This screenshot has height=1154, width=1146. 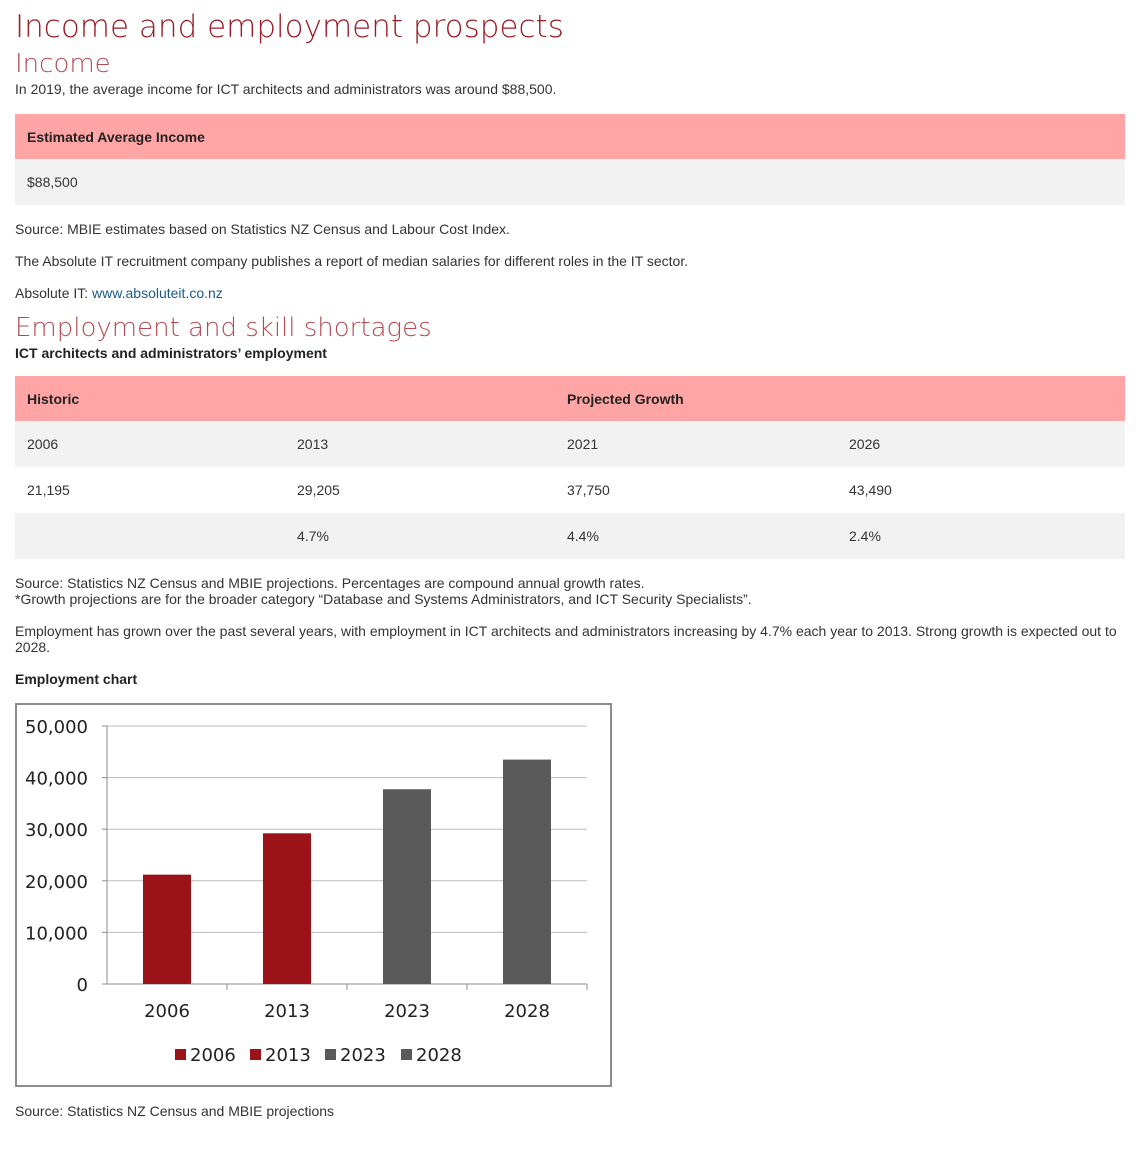 I want to click on table-cell: 4.4%, so click(x=696, y=536).